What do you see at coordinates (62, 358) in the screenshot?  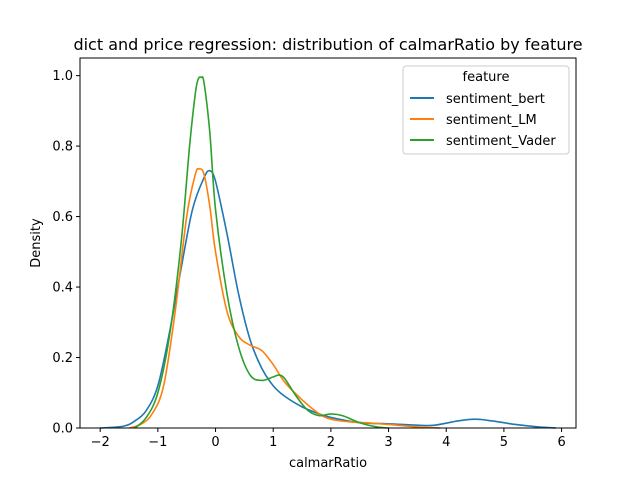 I see `y-tick-label: 0.2` at bounding box center [62, 358].